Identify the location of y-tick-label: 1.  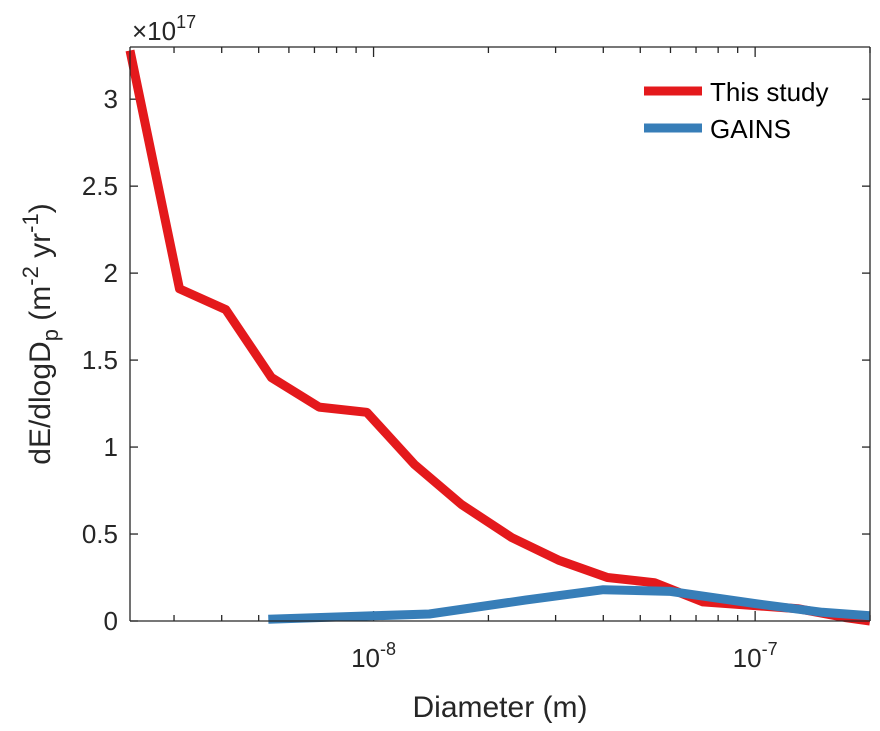
(111, 447).